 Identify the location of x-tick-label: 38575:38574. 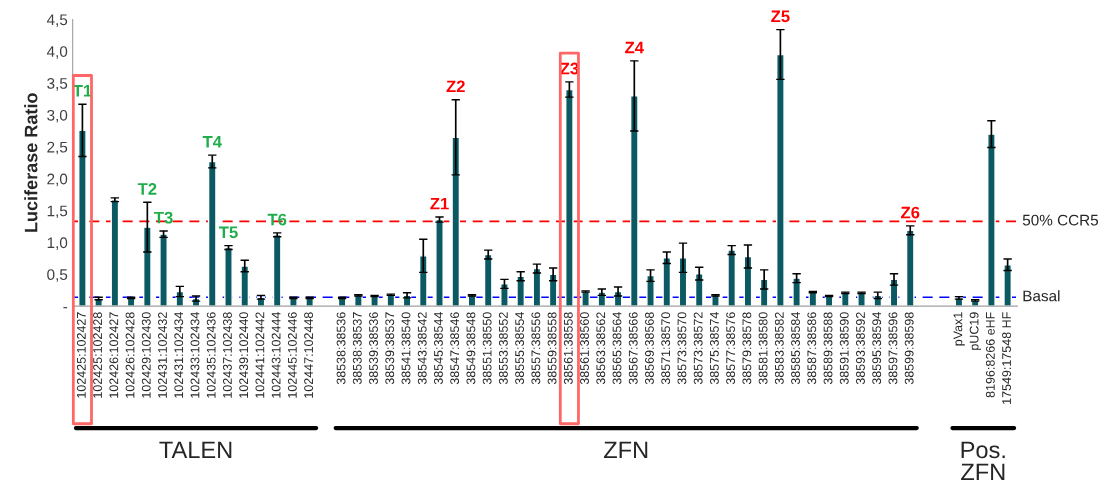
(714, 348).